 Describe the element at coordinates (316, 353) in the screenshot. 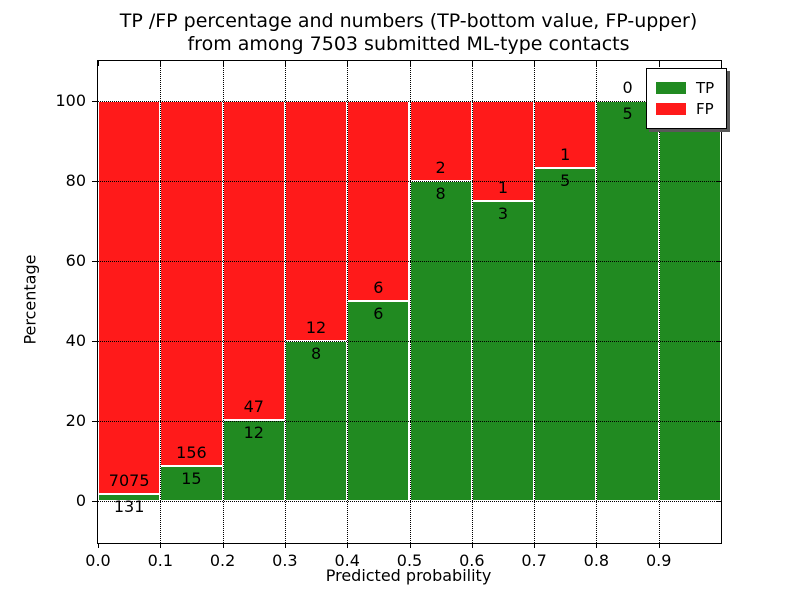

I see `tp-count-label-3: 8` at that location.